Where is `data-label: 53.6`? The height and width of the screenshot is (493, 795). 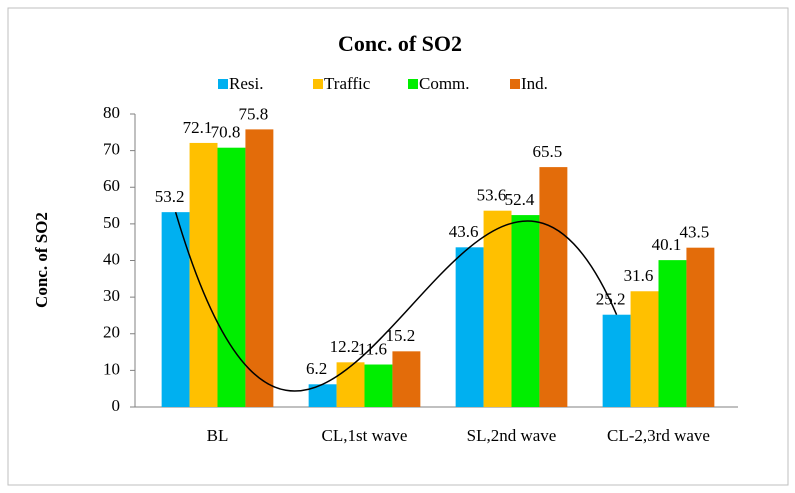 data-label: 53.6 is located at coordinates (492, 195).